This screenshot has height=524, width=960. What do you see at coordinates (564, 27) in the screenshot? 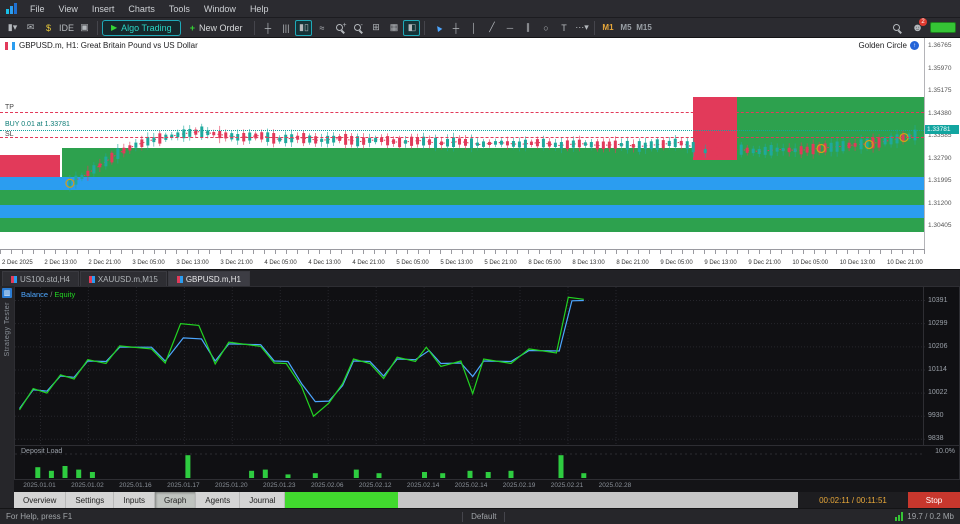
I see `text-tool-icon: T` at bounding box center [564, 27].